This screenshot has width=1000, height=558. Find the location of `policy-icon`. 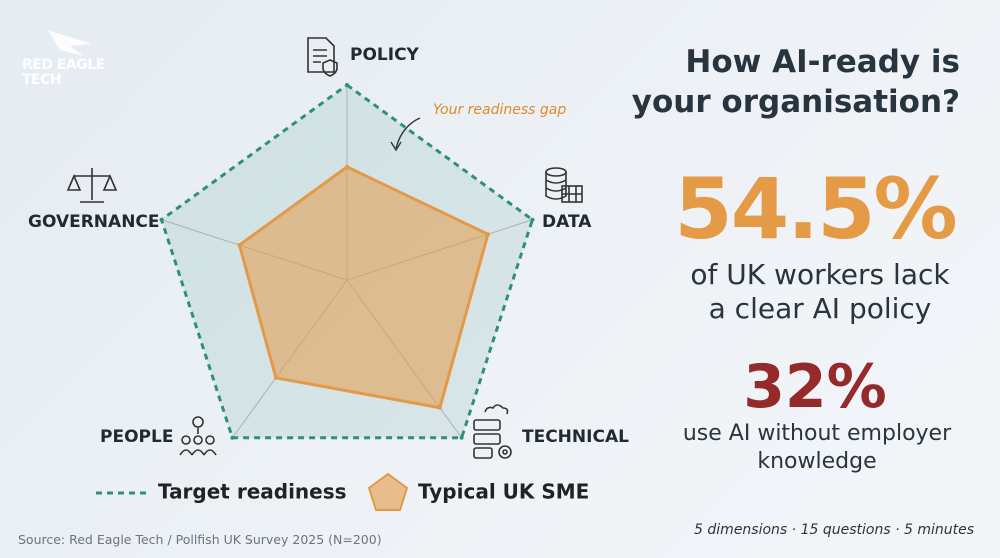

policy-icon is located at coordinates (322, 57).